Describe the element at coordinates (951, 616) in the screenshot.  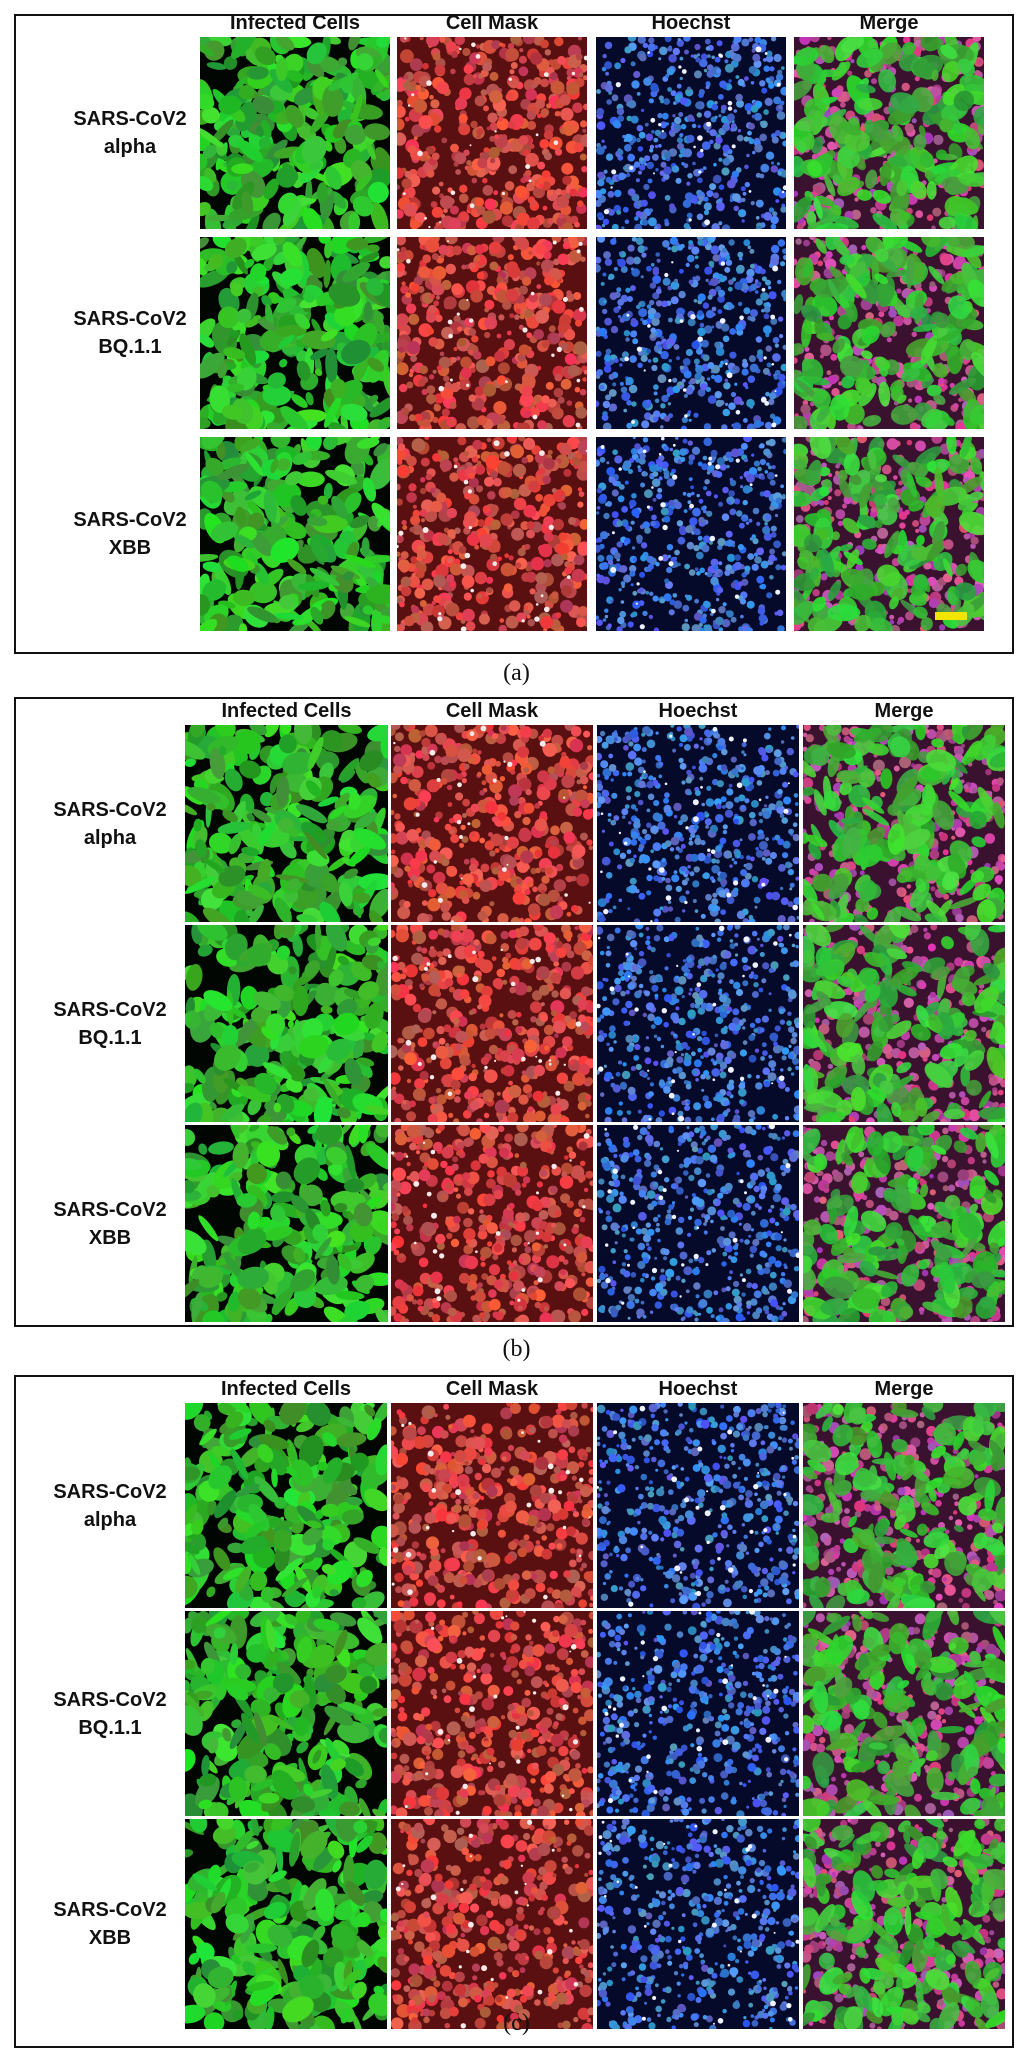
I see `scale-bar` at that location.